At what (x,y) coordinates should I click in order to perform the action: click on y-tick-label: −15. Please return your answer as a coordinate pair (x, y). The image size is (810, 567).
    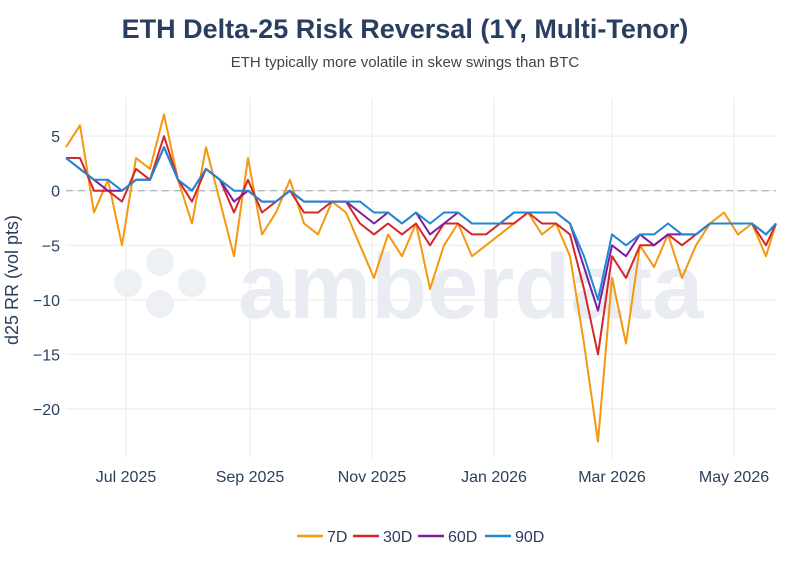
    Looking at the image, I should click on (46, 355).